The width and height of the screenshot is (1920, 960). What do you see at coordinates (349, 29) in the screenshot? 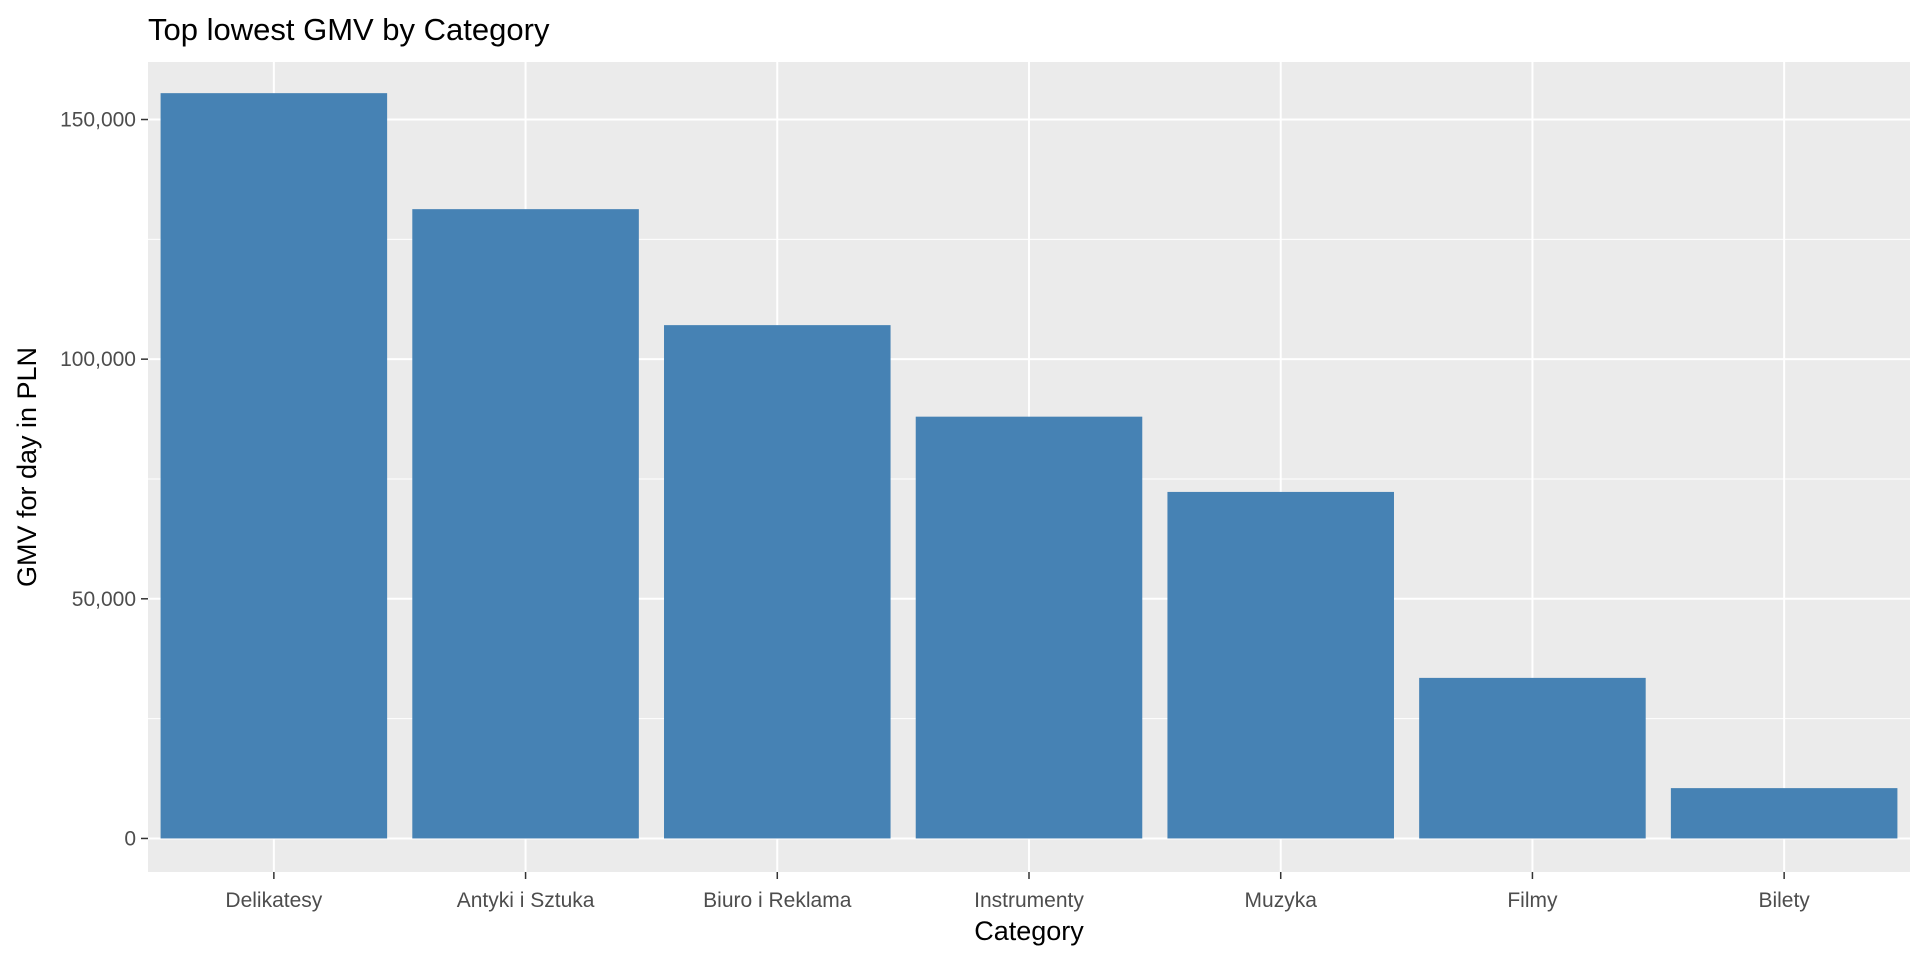
I see `chart-title: Top lowest GMV by Category` at bounding box center [349, 29].